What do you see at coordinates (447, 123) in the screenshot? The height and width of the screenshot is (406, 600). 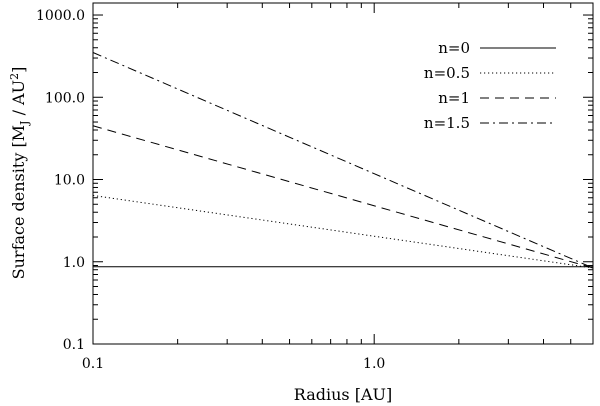 I see `legend-label: n=1.5` at bounding box center [447, 123].